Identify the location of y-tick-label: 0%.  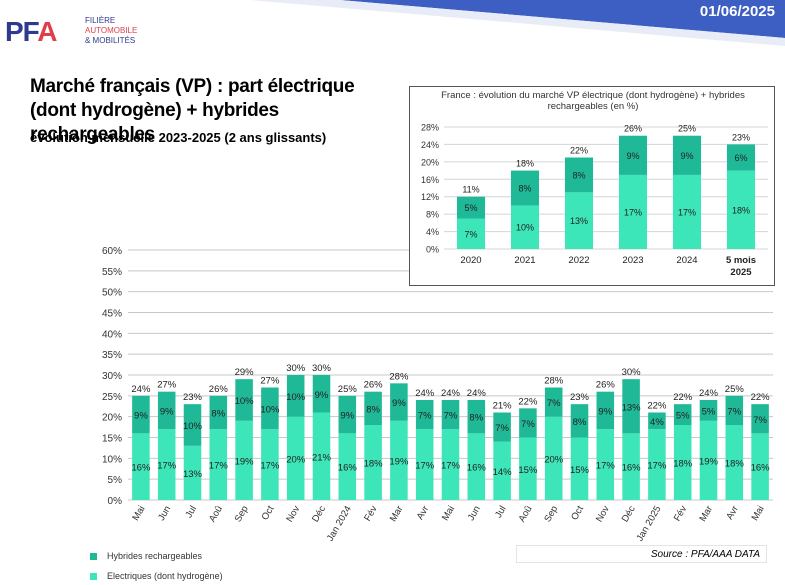
(115, 501).